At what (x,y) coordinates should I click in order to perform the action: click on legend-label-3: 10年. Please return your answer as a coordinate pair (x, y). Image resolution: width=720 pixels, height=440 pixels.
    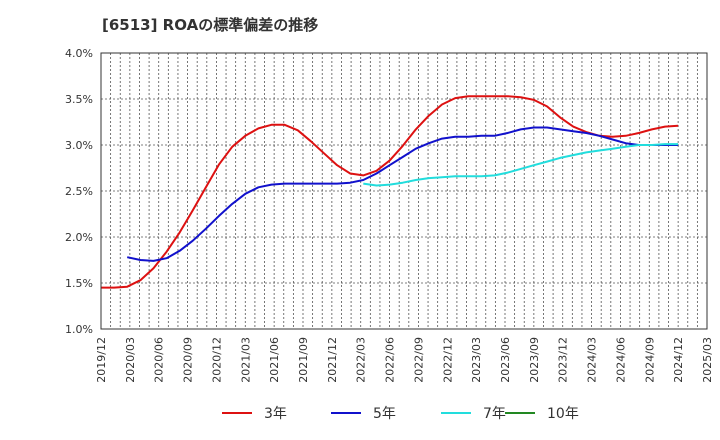
    Looking at the image, I should click on (563, 414).